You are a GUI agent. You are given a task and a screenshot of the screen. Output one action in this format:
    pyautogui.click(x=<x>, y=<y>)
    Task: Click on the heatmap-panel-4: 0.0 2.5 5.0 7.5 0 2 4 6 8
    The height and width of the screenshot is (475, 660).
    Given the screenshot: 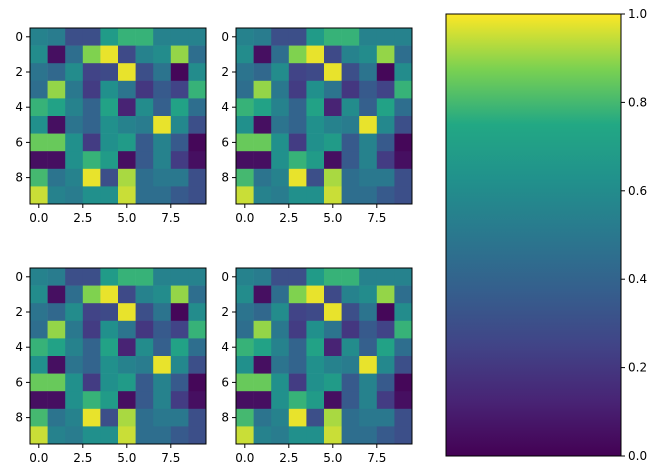 What is the action you would take?
    pyautogui.click(x=317, y=366)
    